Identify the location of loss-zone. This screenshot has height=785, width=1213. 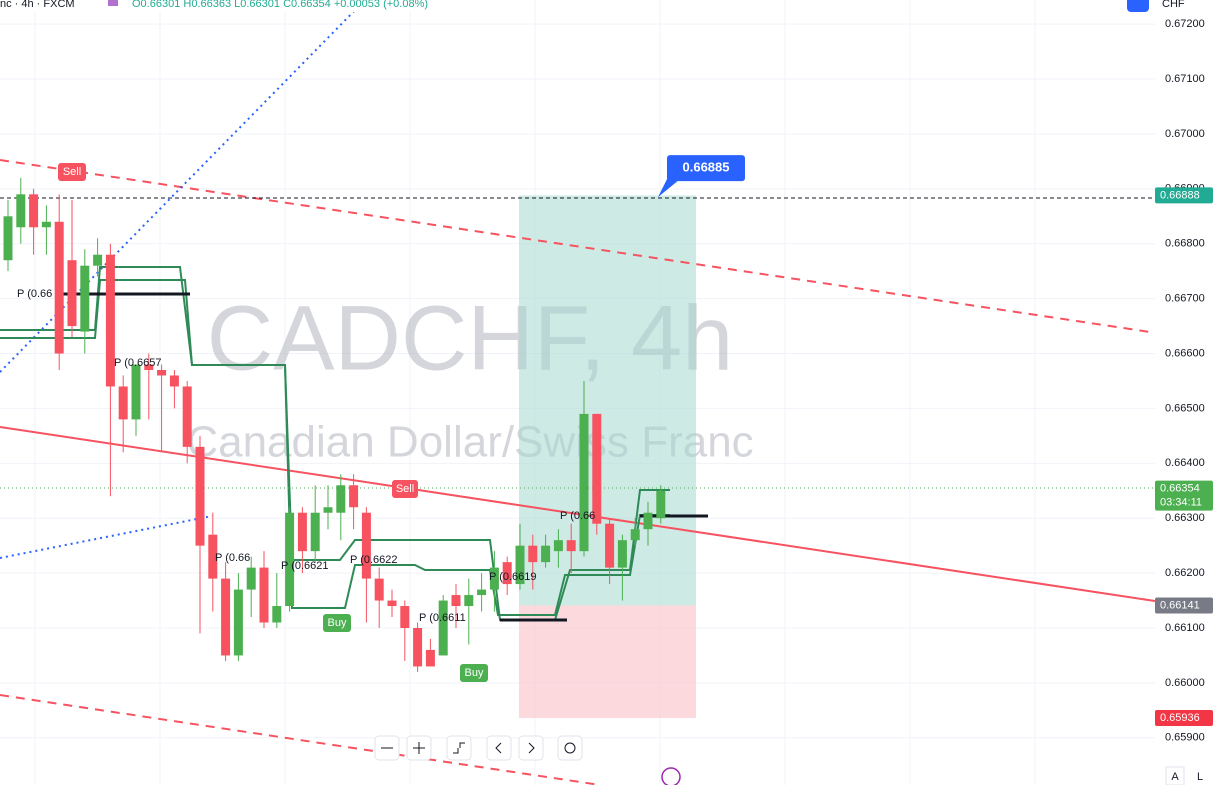
(607, 662).